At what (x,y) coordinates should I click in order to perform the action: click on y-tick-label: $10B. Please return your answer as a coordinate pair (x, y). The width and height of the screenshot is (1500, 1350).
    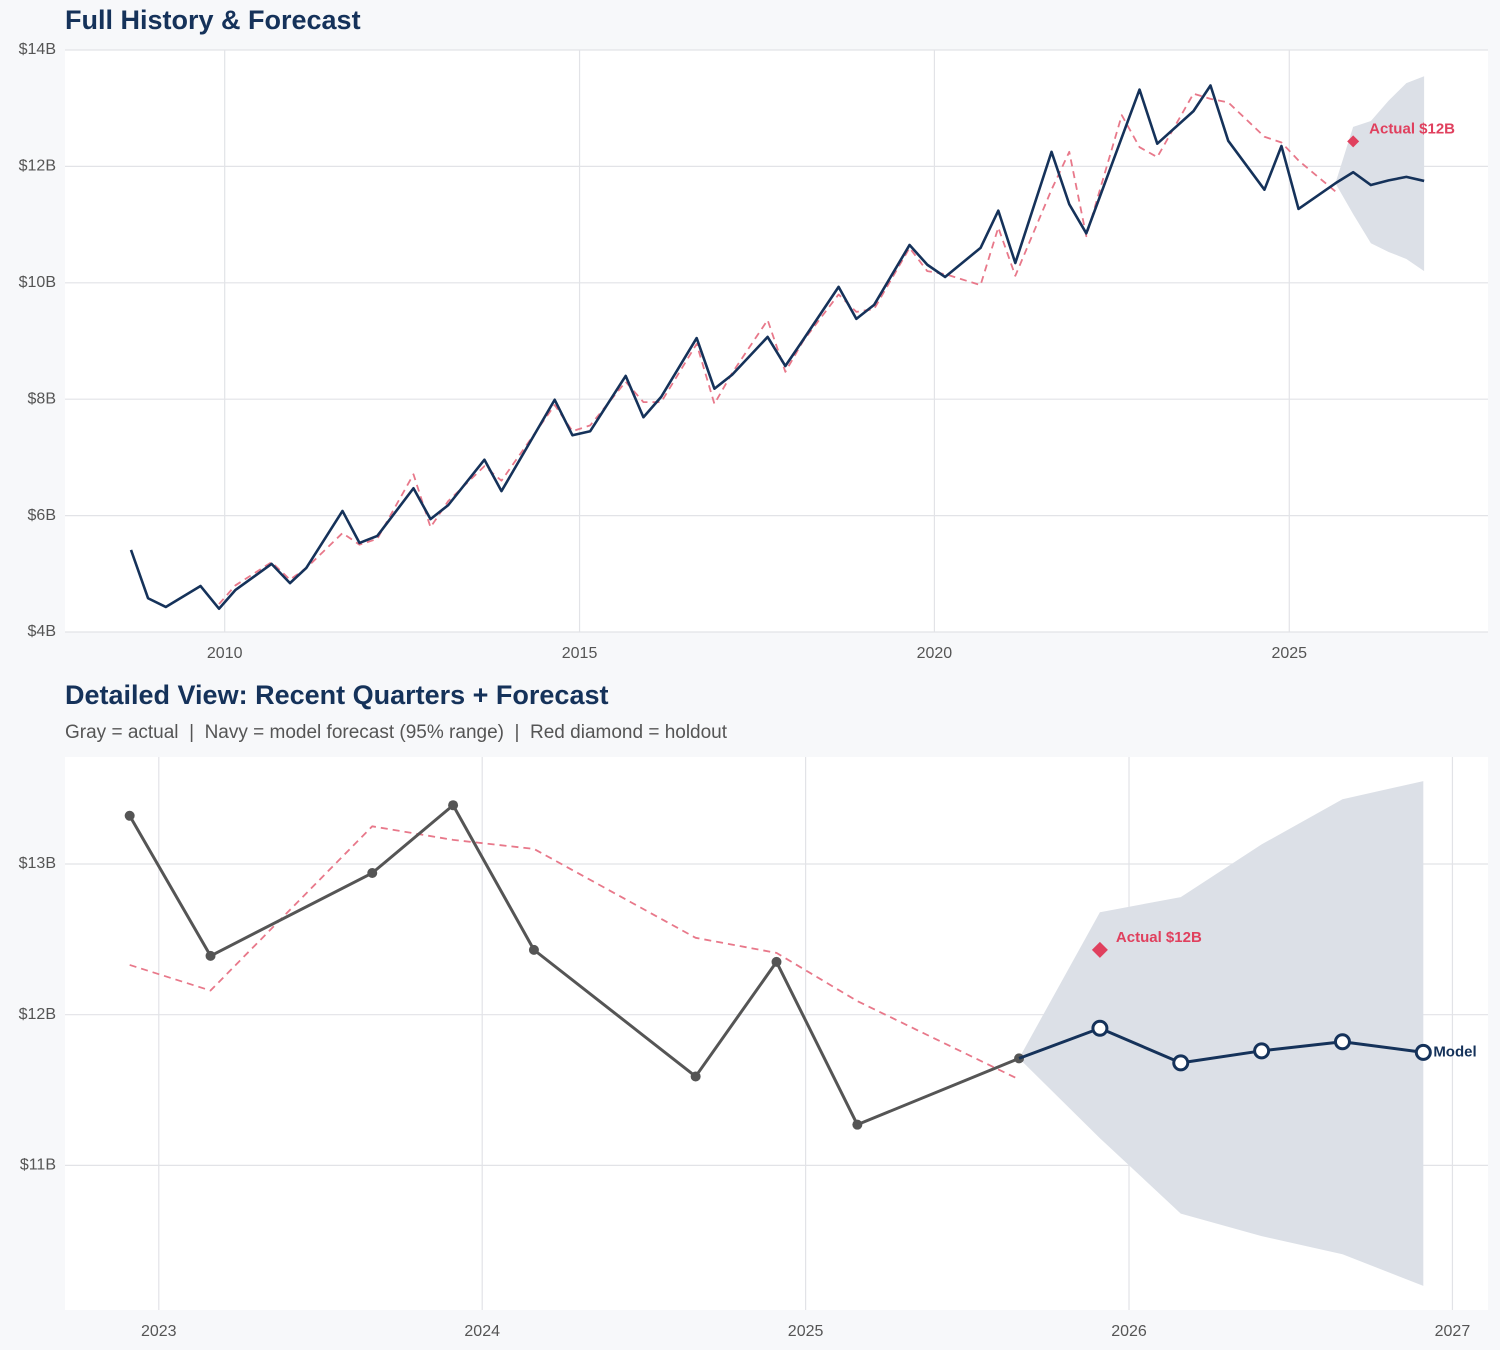
    Looking at the image, I should click on (37, 282).